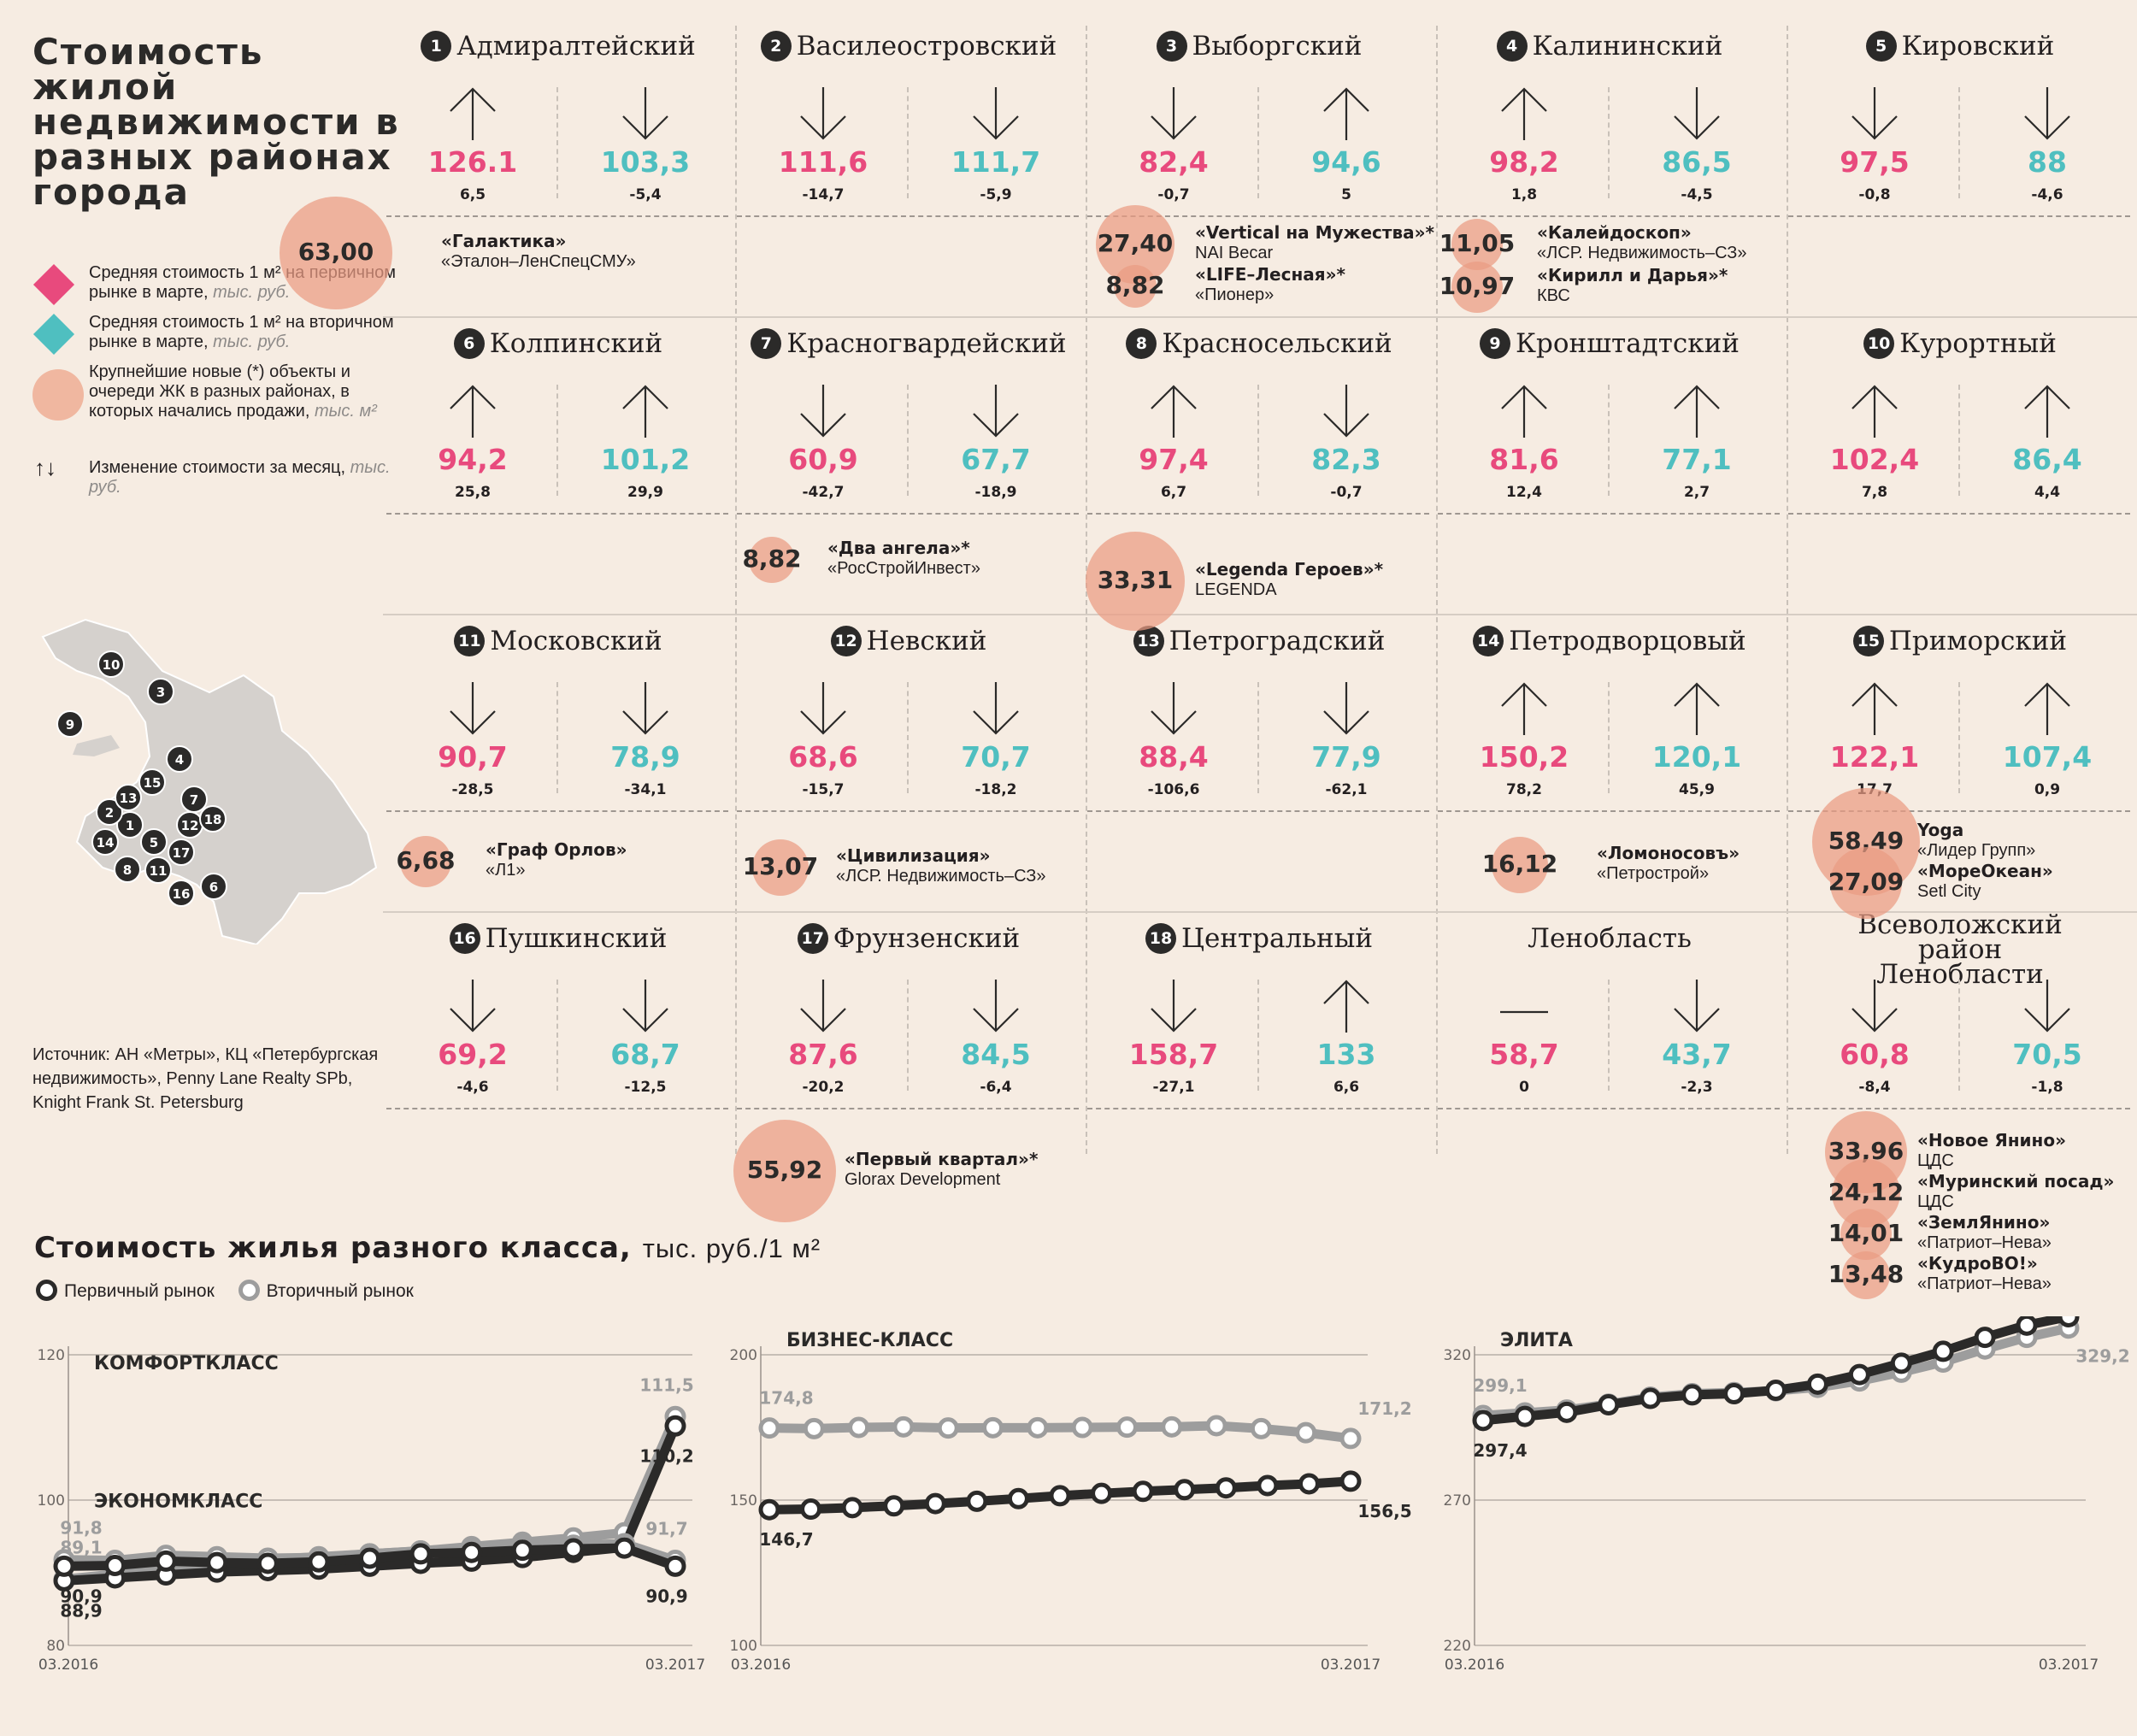 This screenshot has width=2137, height=1736. I want to click on district-header: 17 Фрунзенский, so click(908, 938).